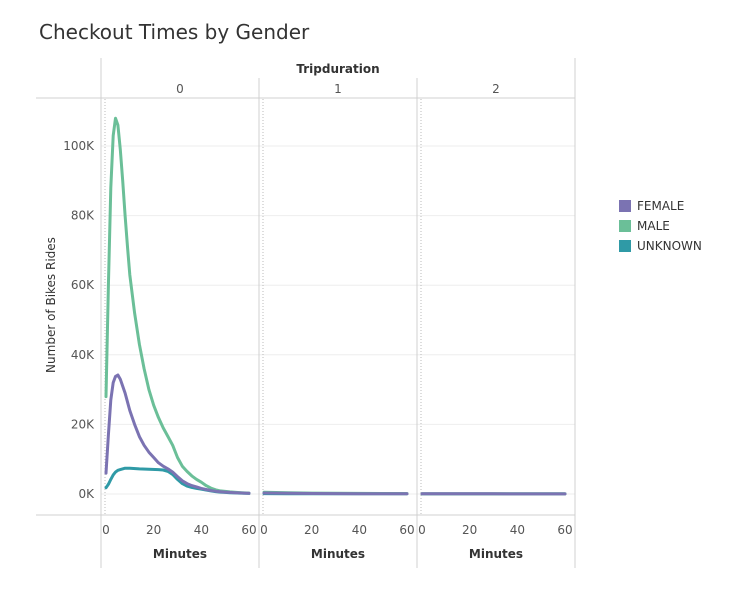  I want to click on x-tick-label-p2-3: 60, so click(564, 530).